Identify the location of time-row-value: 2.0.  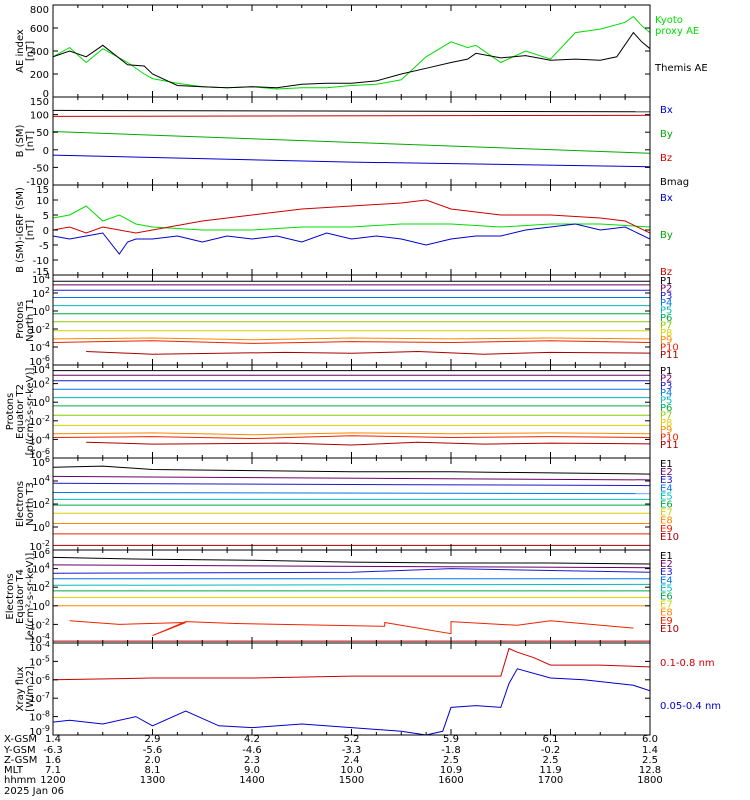
(153, 760).